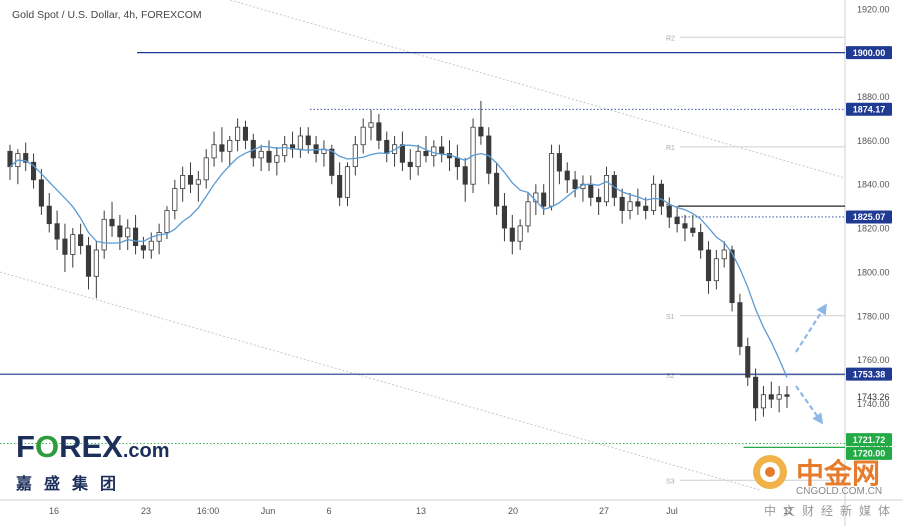 This screenshot has width=903, height=526. Describe the element at coordinates (604, 511) in the screenshot. I see `x-tick-label: 27` at that location.